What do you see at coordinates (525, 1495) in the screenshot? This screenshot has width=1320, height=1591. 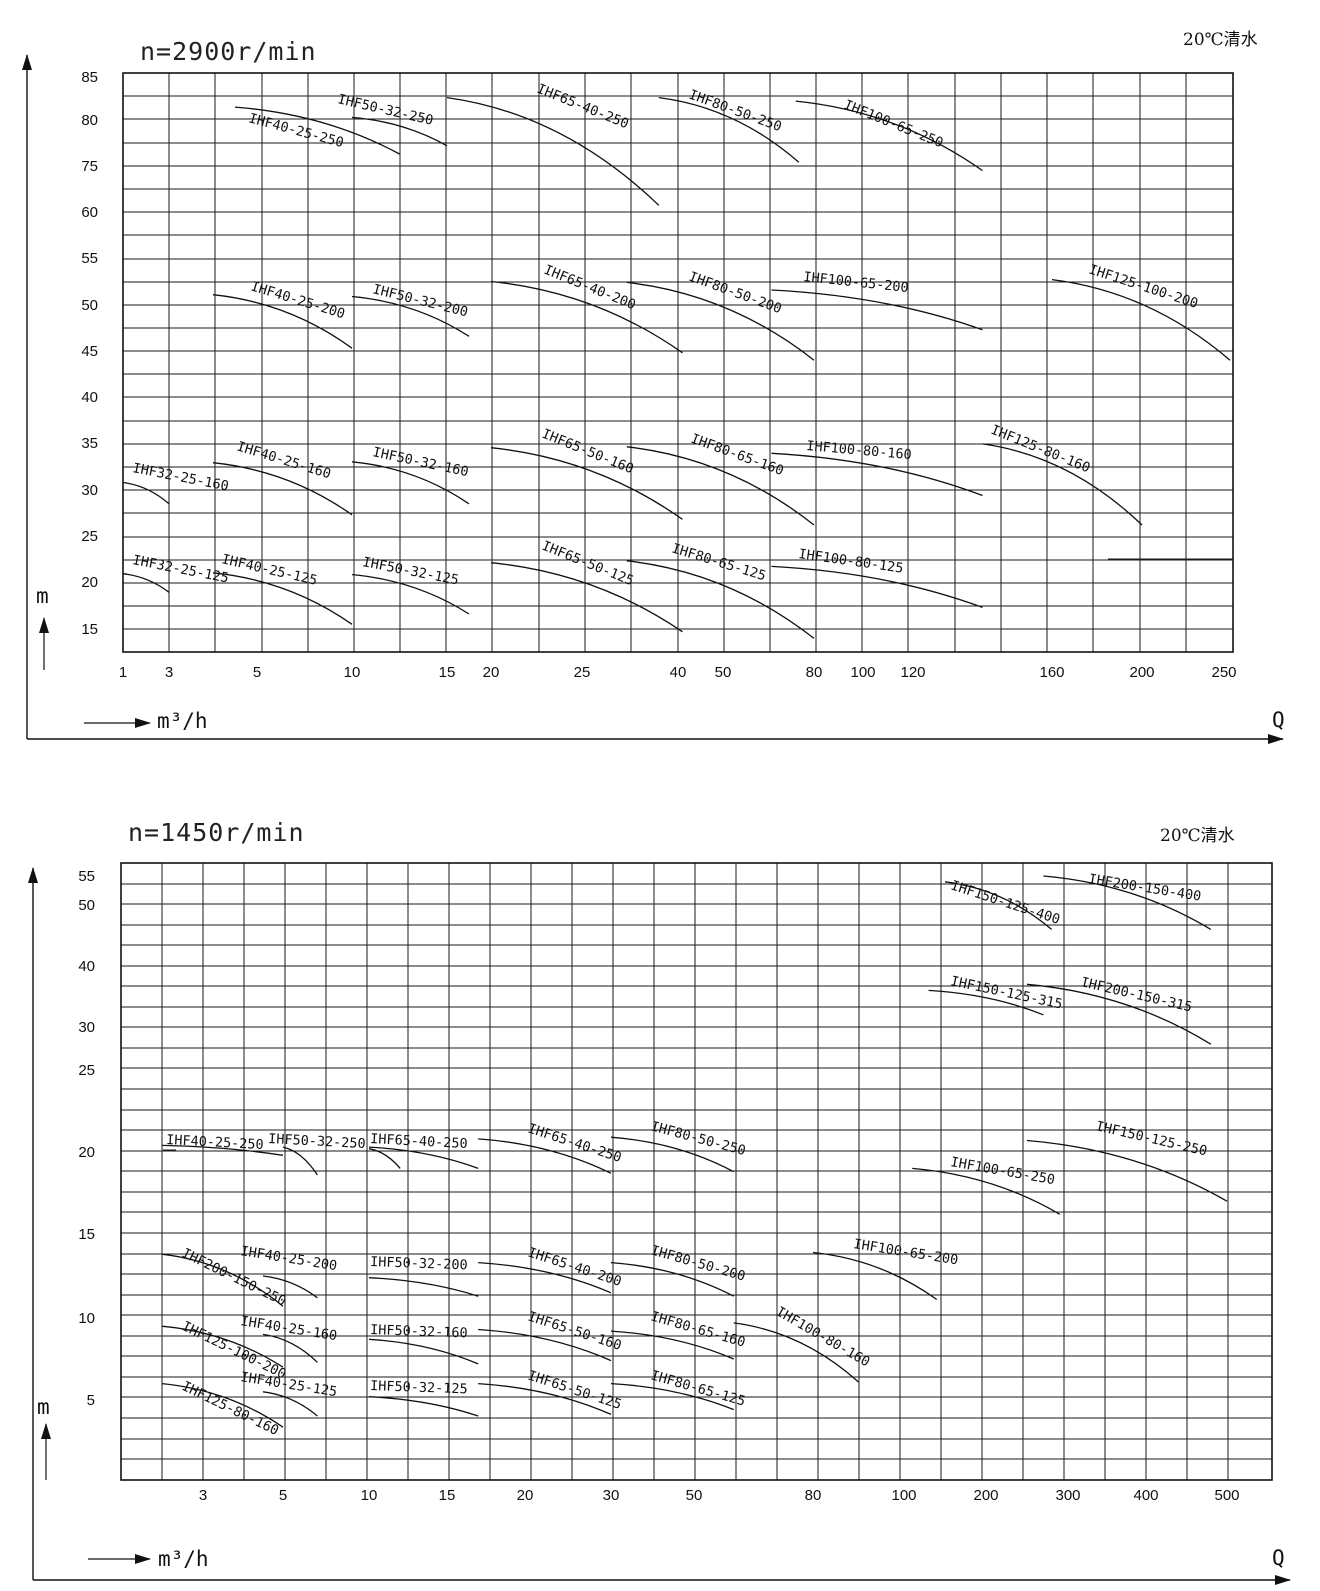 I see `x-tick-label: 20` at bounding box center [525, 1495].